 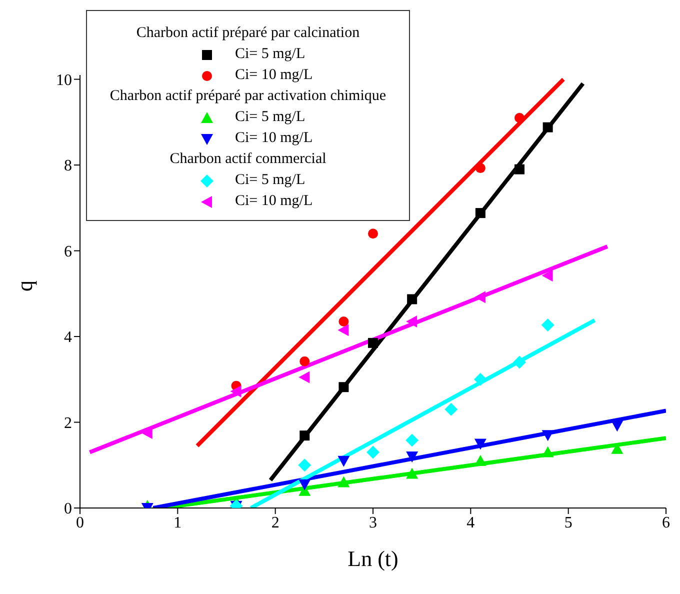 I want to click on x-tick-label: 3, so click(x=373, y=523).